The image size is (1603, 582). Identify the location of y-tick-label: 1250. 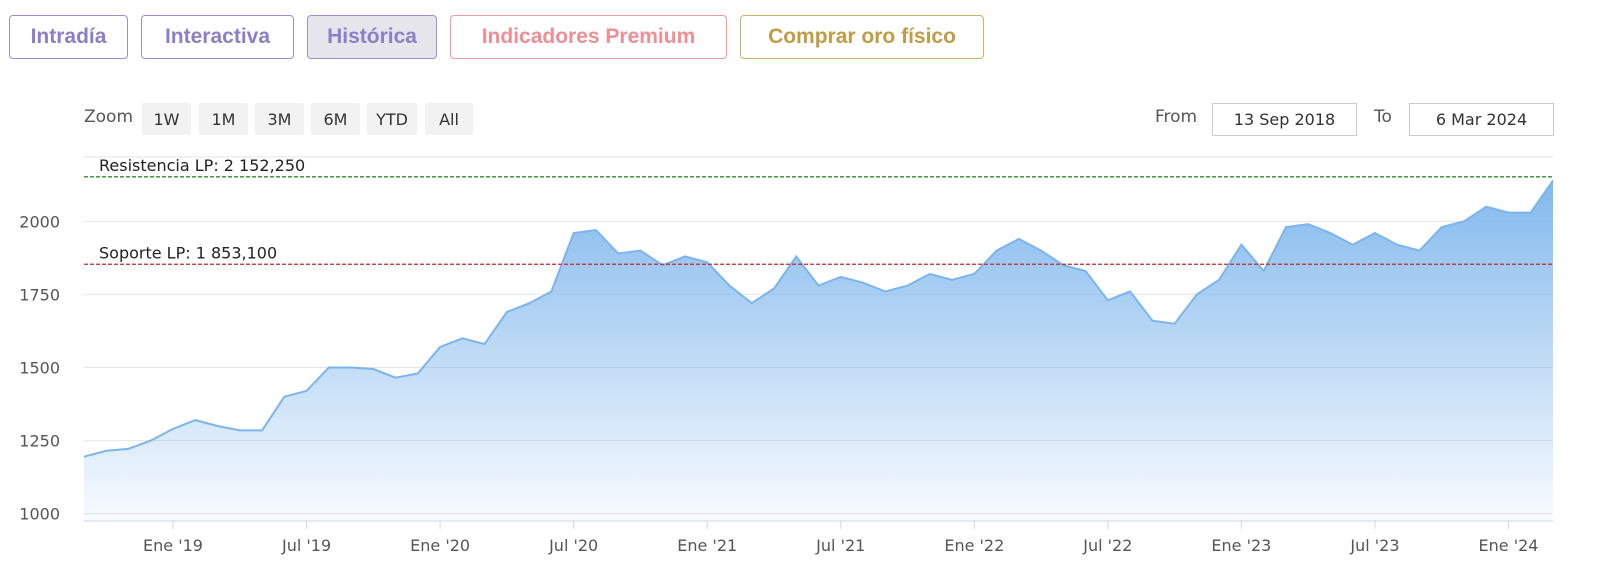
(39, 441).